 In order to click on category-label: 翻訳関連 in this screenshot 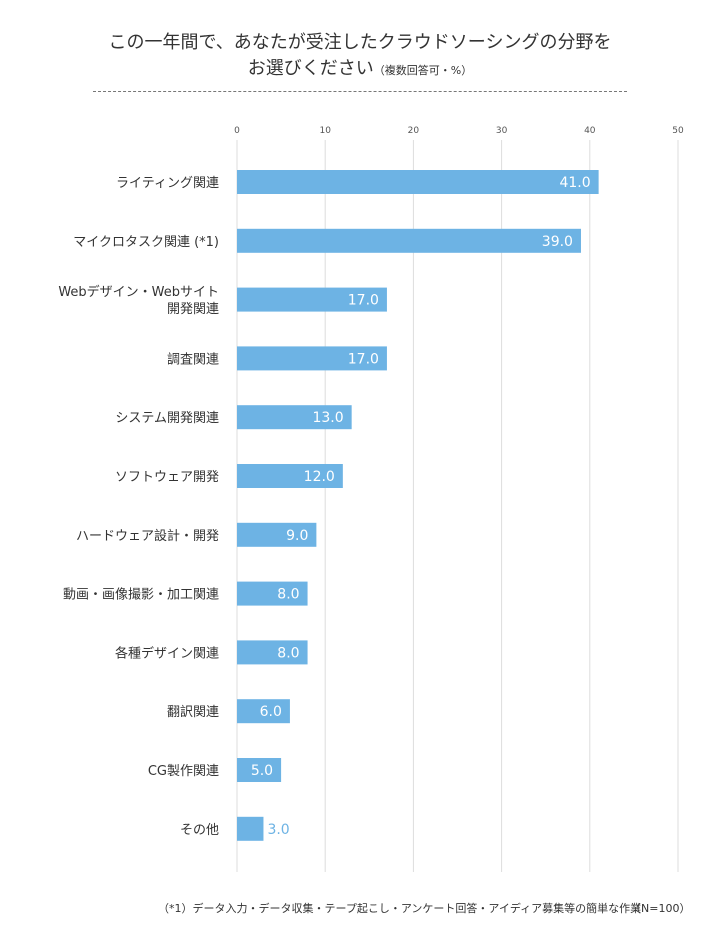, I will do `click(193, 712)`.